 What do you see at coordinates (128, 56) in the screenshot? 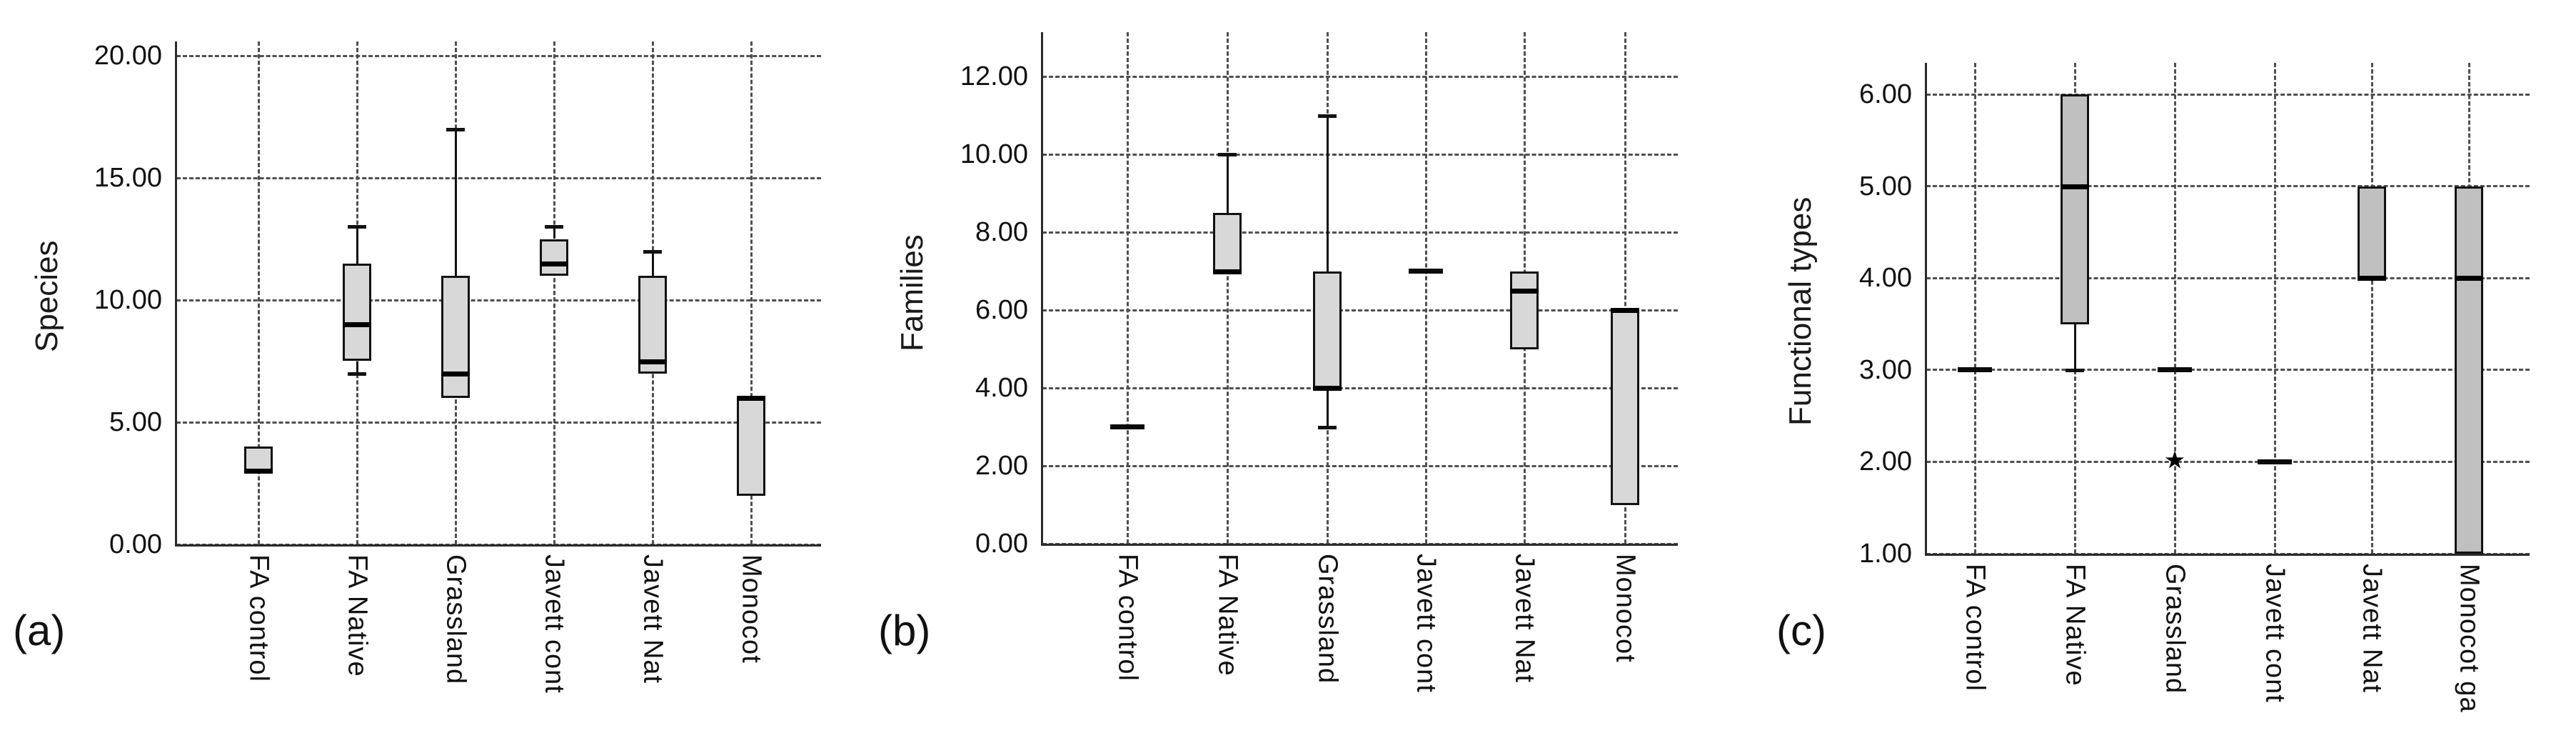
I see `y-tick-label: 20.00` at bounding box center [128, 56].